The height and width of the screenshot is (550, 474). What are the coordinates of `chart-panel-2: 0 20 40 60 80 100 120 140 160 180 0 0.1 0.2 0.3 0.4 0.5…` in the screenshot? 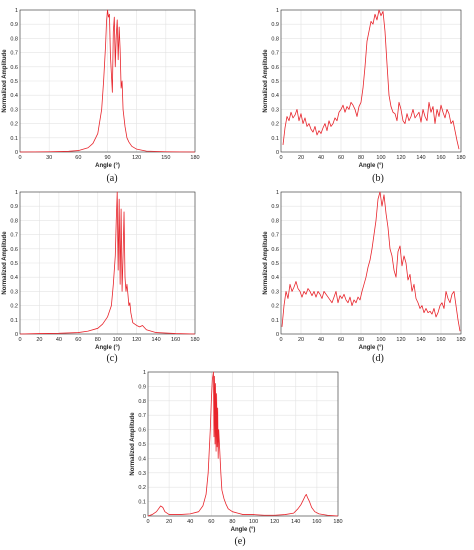 It's located at (364, 96).